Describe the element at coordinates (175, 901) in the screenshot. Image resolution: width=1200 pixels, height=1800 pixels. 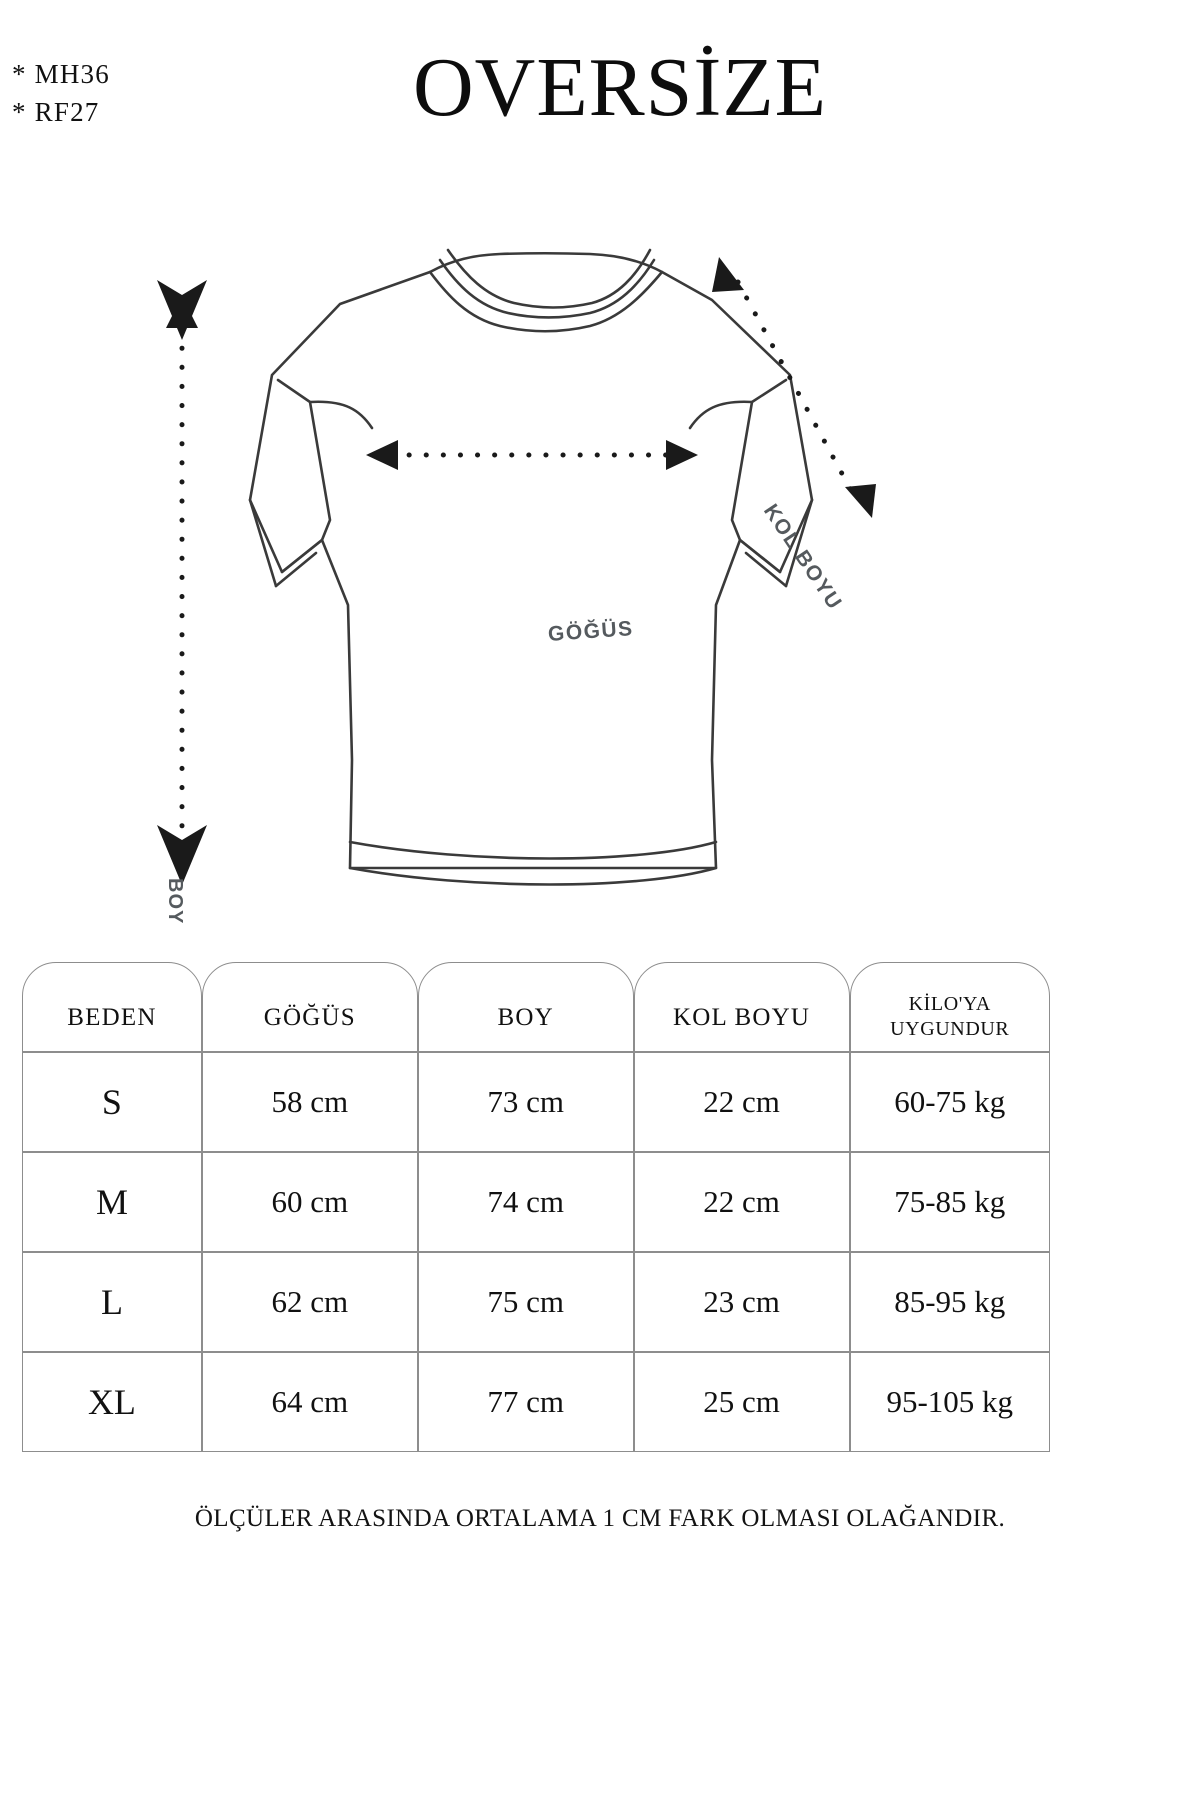
I see `boy-label: BOY` at that location.